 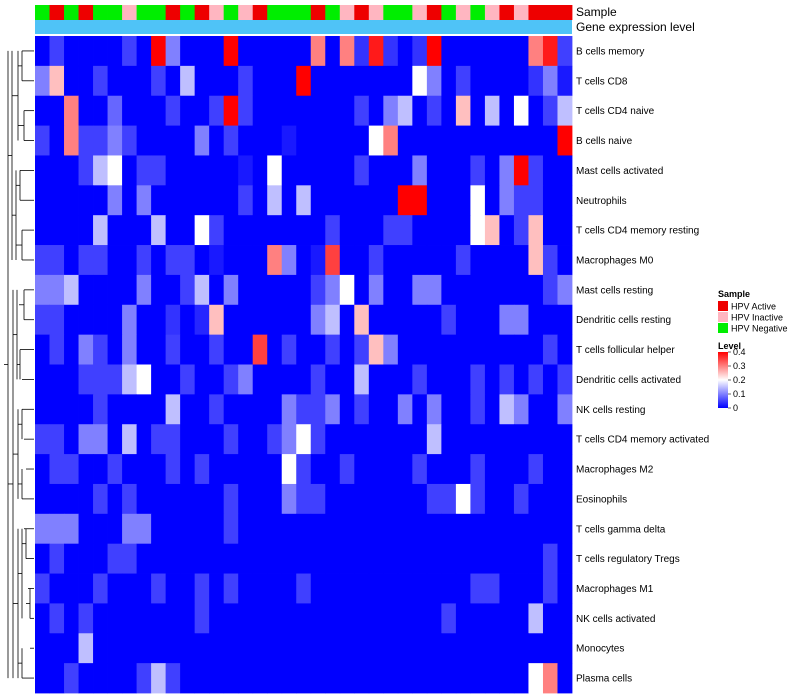 I want to click on row-label: NK cells resting, so click(x=610, y=410).